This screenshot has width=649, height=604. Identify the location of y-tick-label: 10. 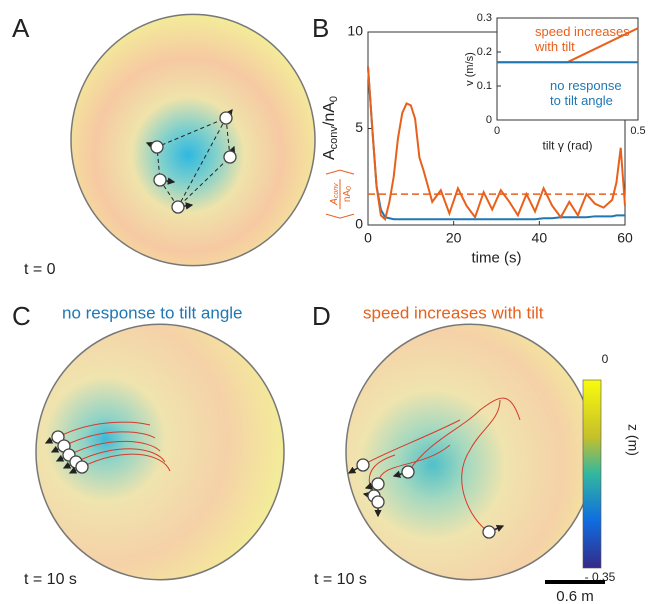
(355, 31).